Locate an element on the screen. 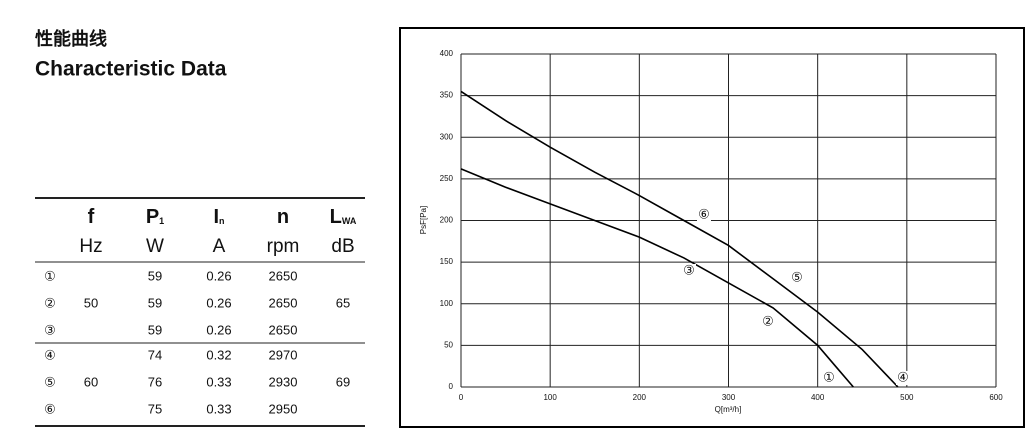 This screenshot has height=442, width=1031. x-tick-label: 100 is located at coordinates (550, 397).